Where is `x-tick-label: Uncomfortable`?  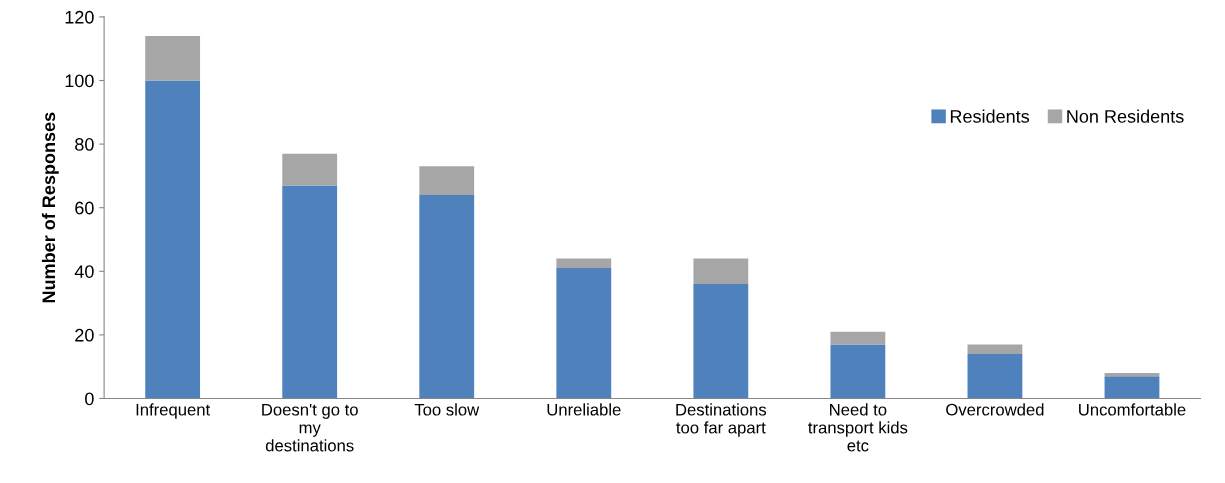
x-tick-label: Uncomfortable is located at coordinates (1132, 409).